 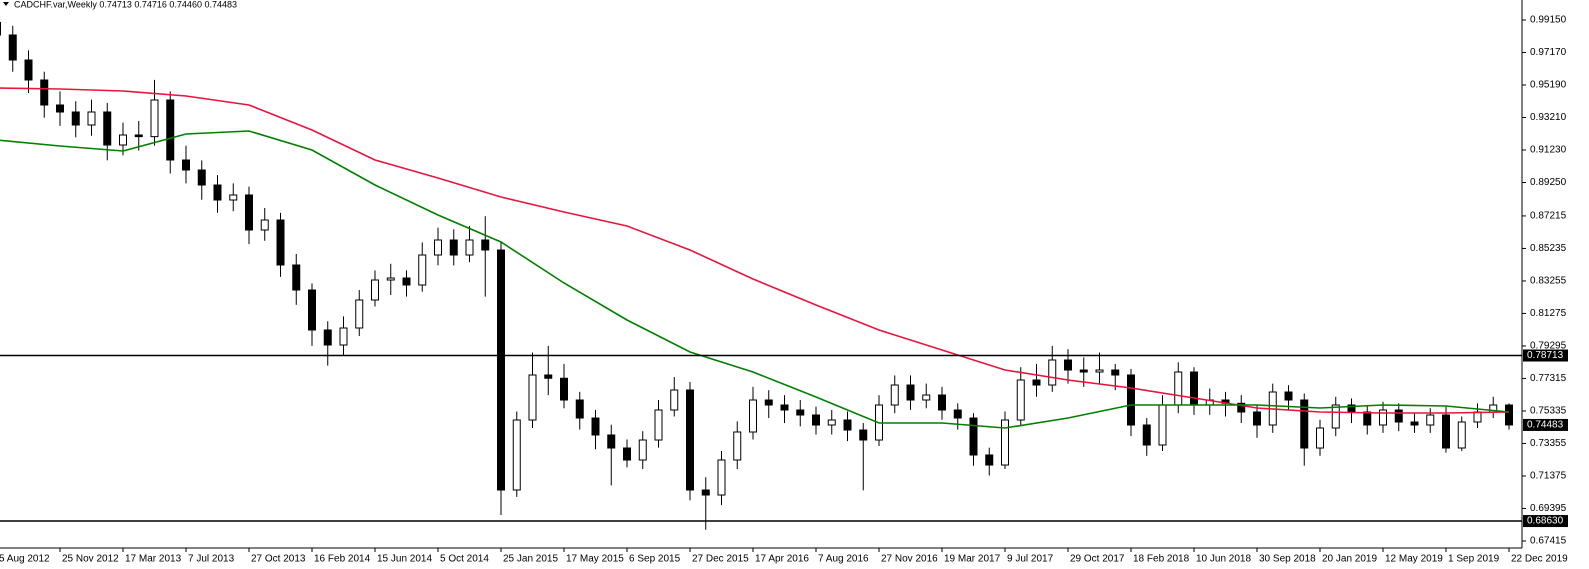 I want to click on x-tick-label: 16 Feb 2014, so click(x=342, y=559).